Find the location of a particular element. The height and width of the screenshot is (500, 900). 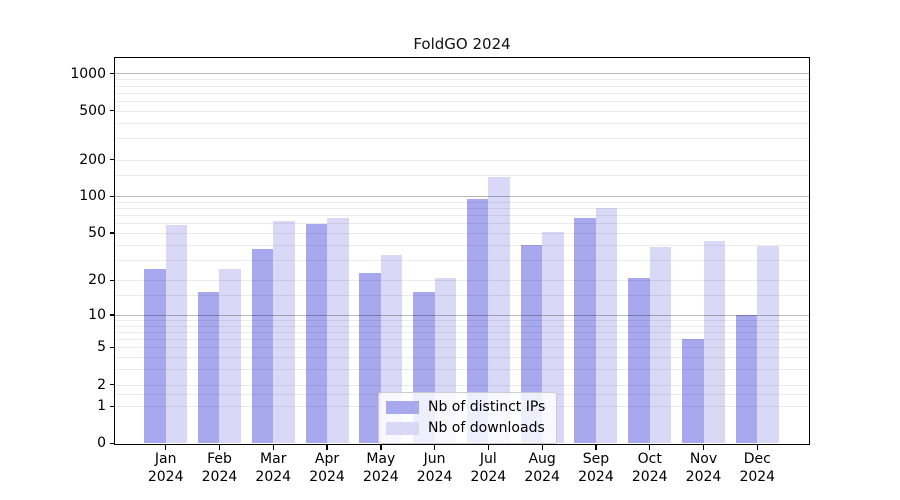

nb-of-distinct-ips-bar-apr is located at coordinates (316, 334).